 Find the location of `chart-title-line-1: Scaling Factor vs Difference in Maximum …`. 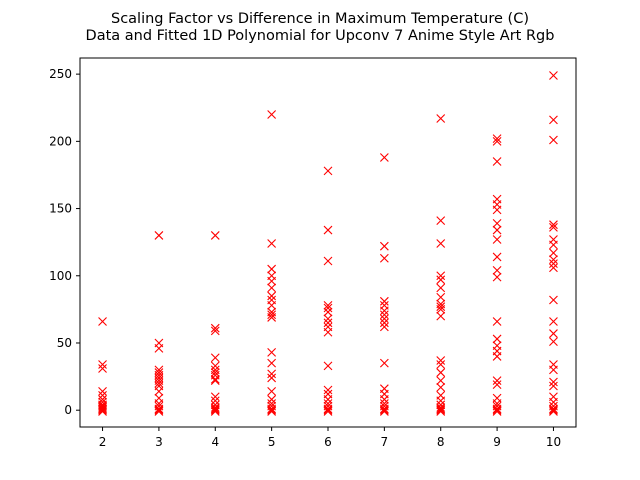

chart-title-line-1: Scaling Factor vs Difference in Maximum … is located at coordinates (320, 19).